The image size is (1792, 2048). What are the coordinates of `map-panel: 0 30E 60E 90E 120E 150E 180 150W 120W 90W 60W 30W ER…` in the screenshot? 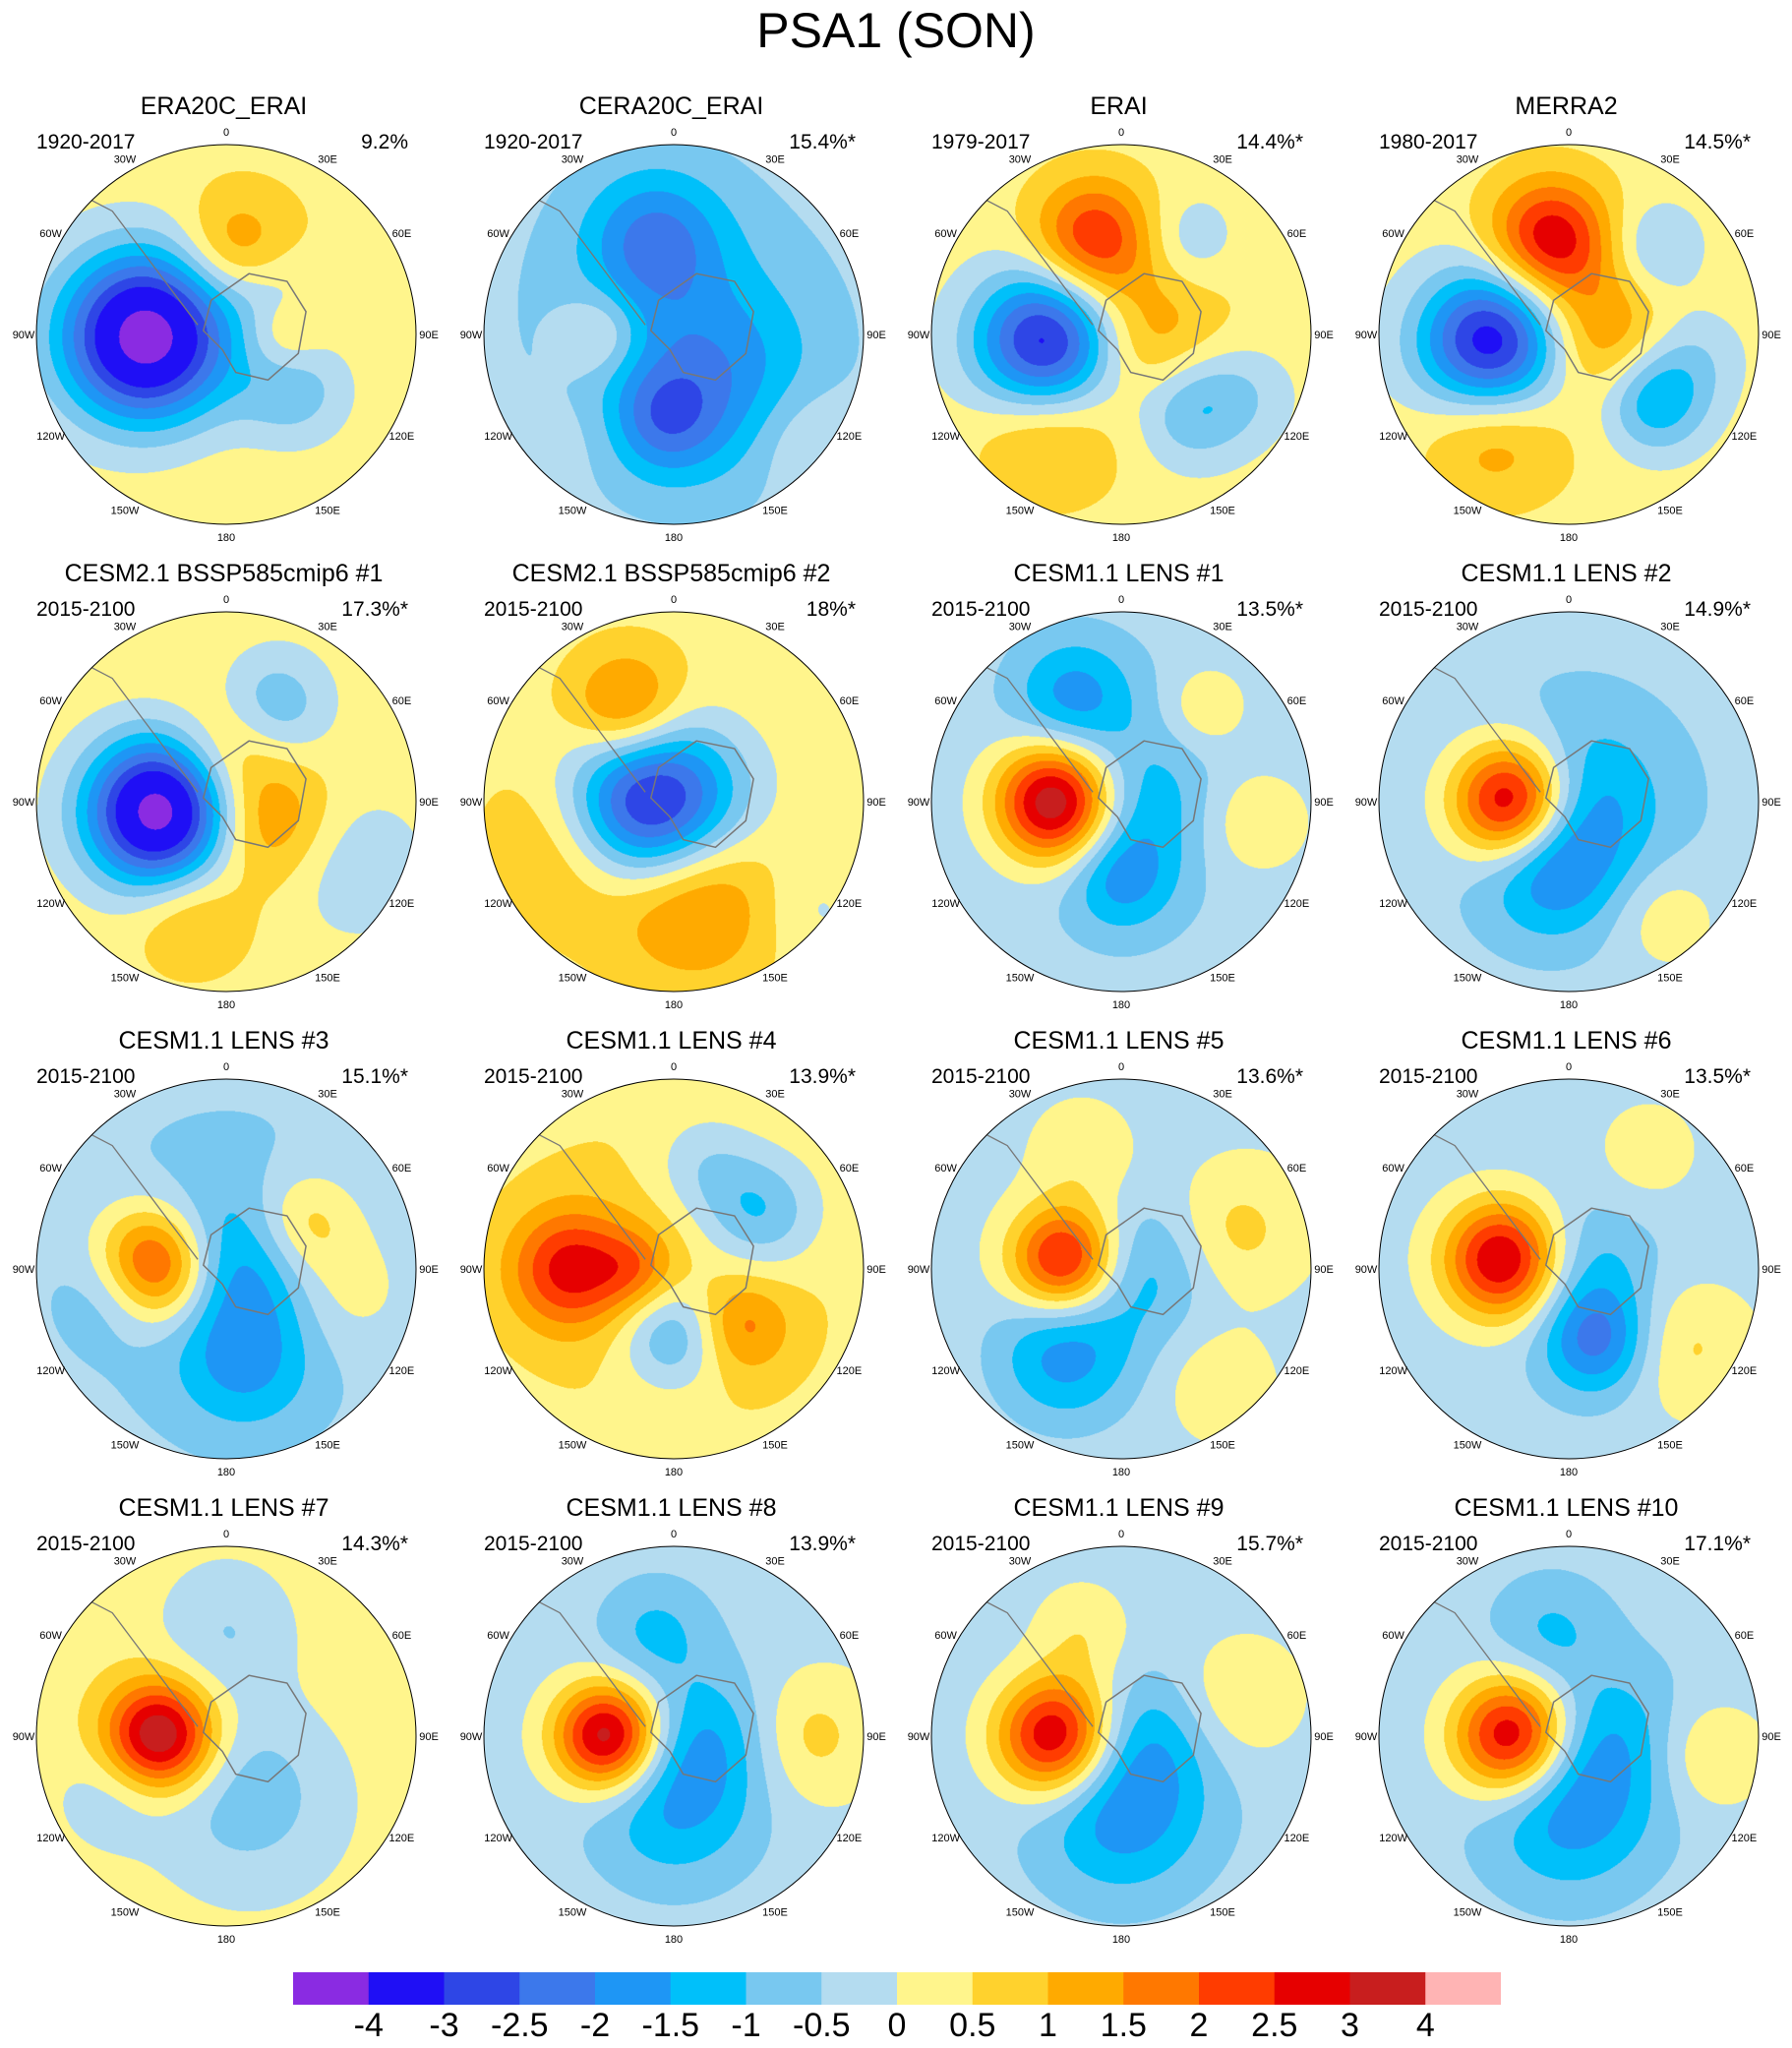 It's located at (1119, 314).